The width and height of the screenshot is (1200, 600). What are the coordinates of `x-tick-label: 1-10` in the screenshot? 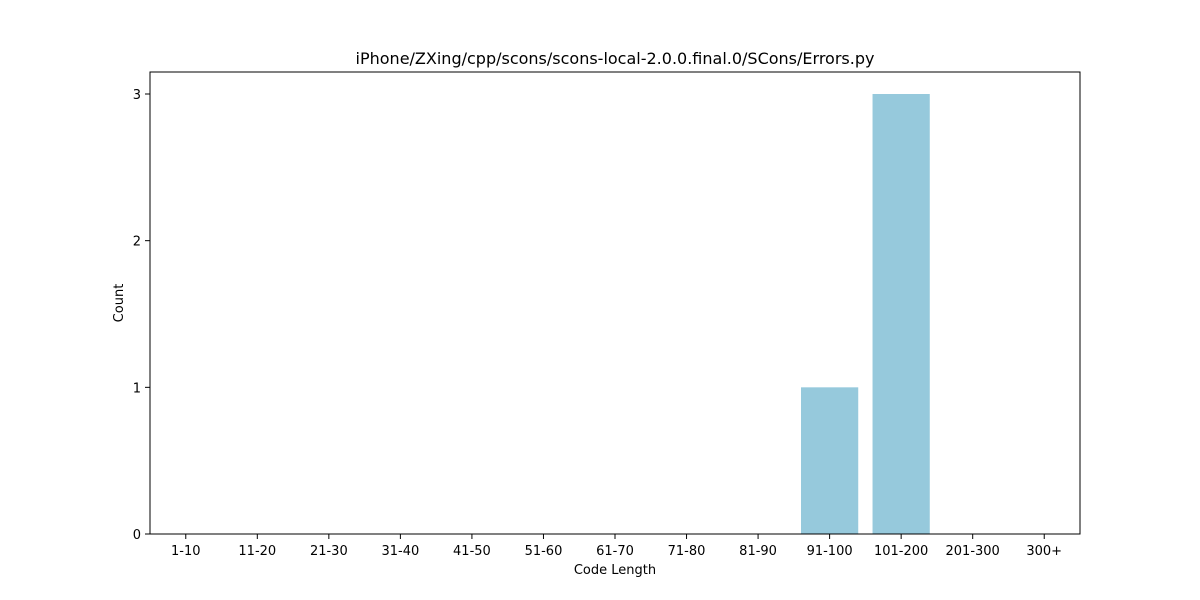 It's located at (186, 551).